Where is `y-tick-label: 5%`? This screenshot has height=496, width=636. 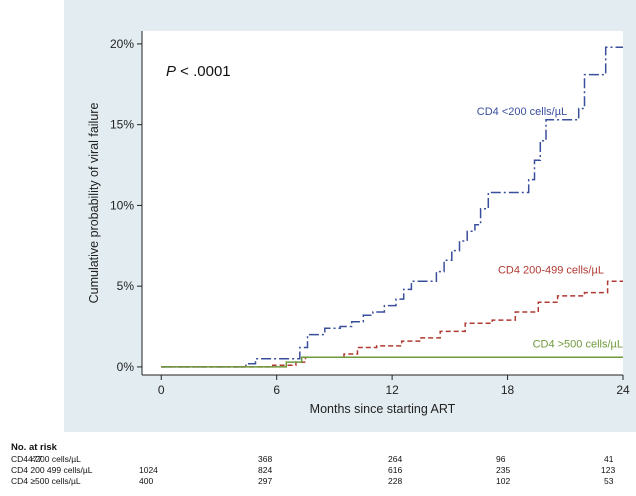
y-tick-label: 5% is located at coordinates (126, 286).